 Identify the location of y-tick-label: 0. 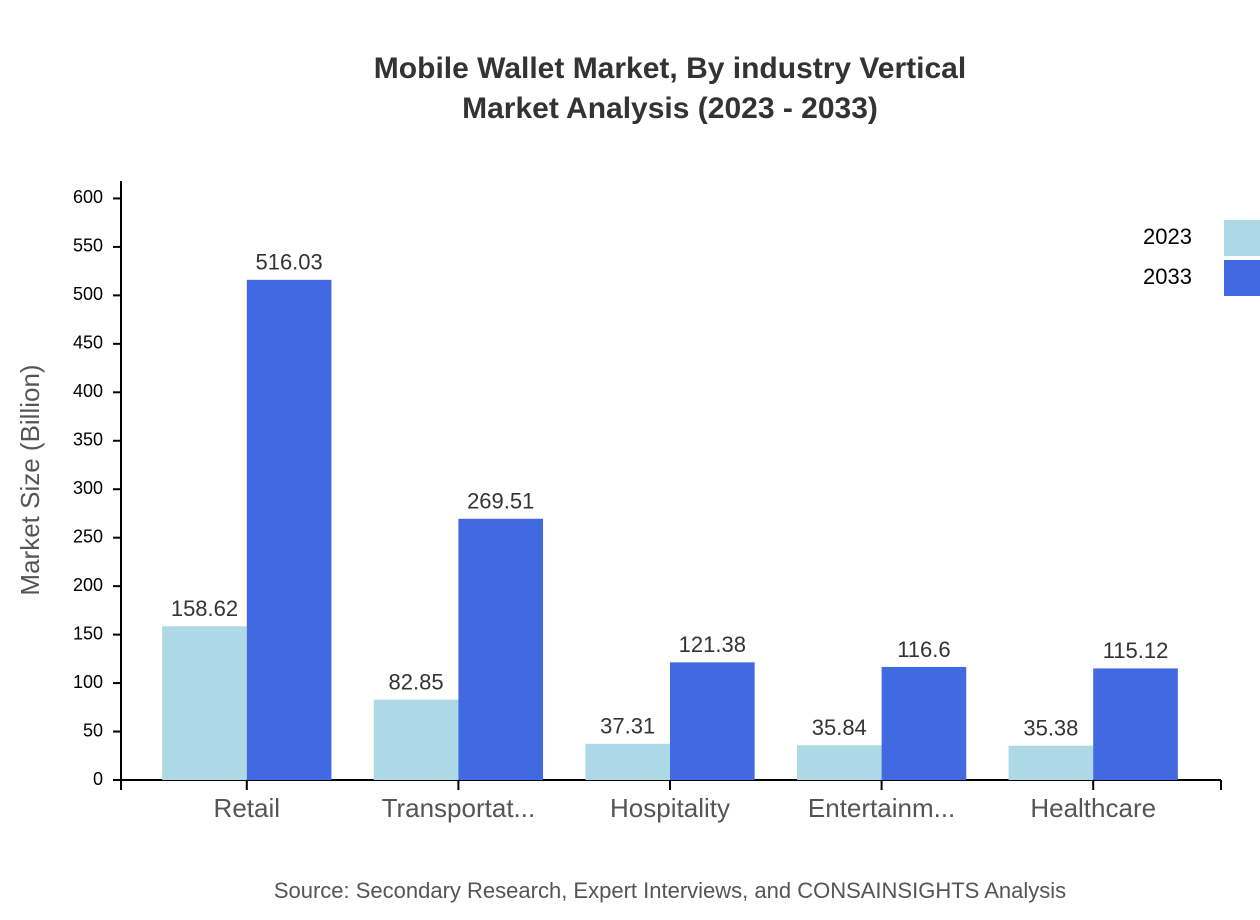
(98, 779).